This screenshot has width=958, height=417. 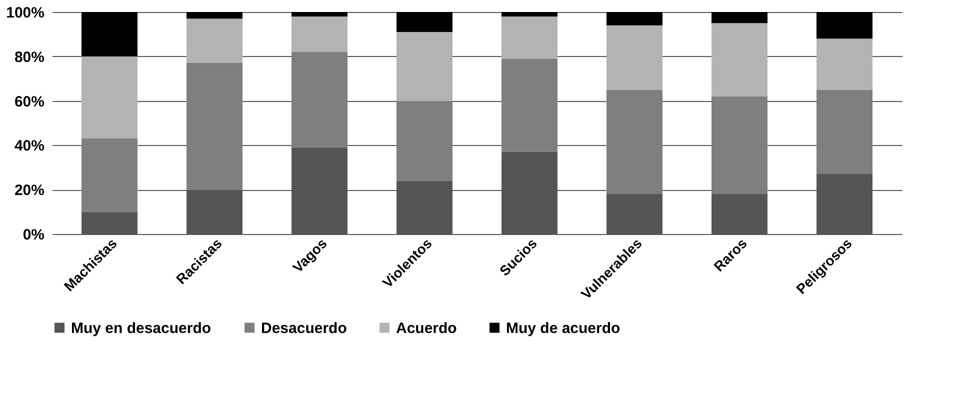 I want to click on y-tick-label: 40%, so click(x=29, y=146).